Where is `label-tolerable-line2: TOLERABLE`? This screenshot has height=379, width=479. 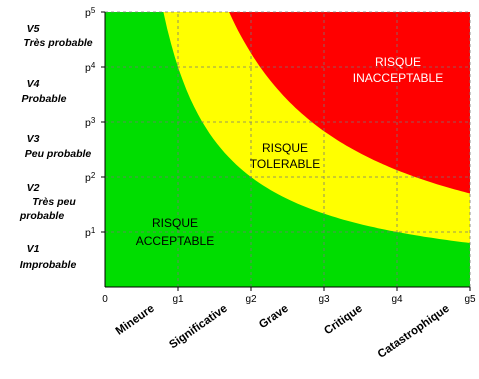
label-tolerable-line2: TOLERABLE is located at coordinates (285, 164).